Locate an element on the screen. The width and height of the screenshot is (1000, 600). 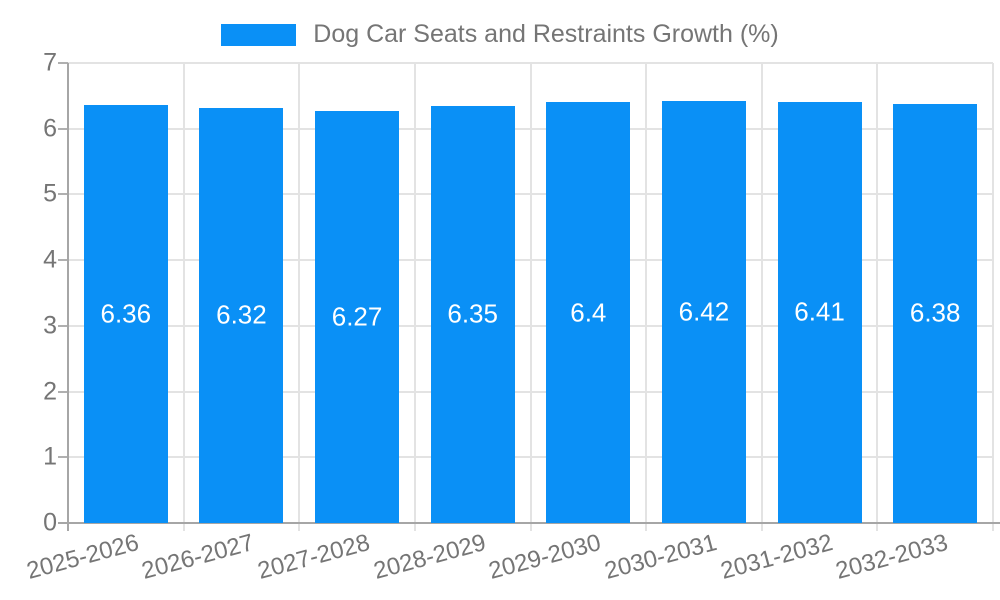
y-axis-tick-label: 5 is located at coordinates (50, 193).